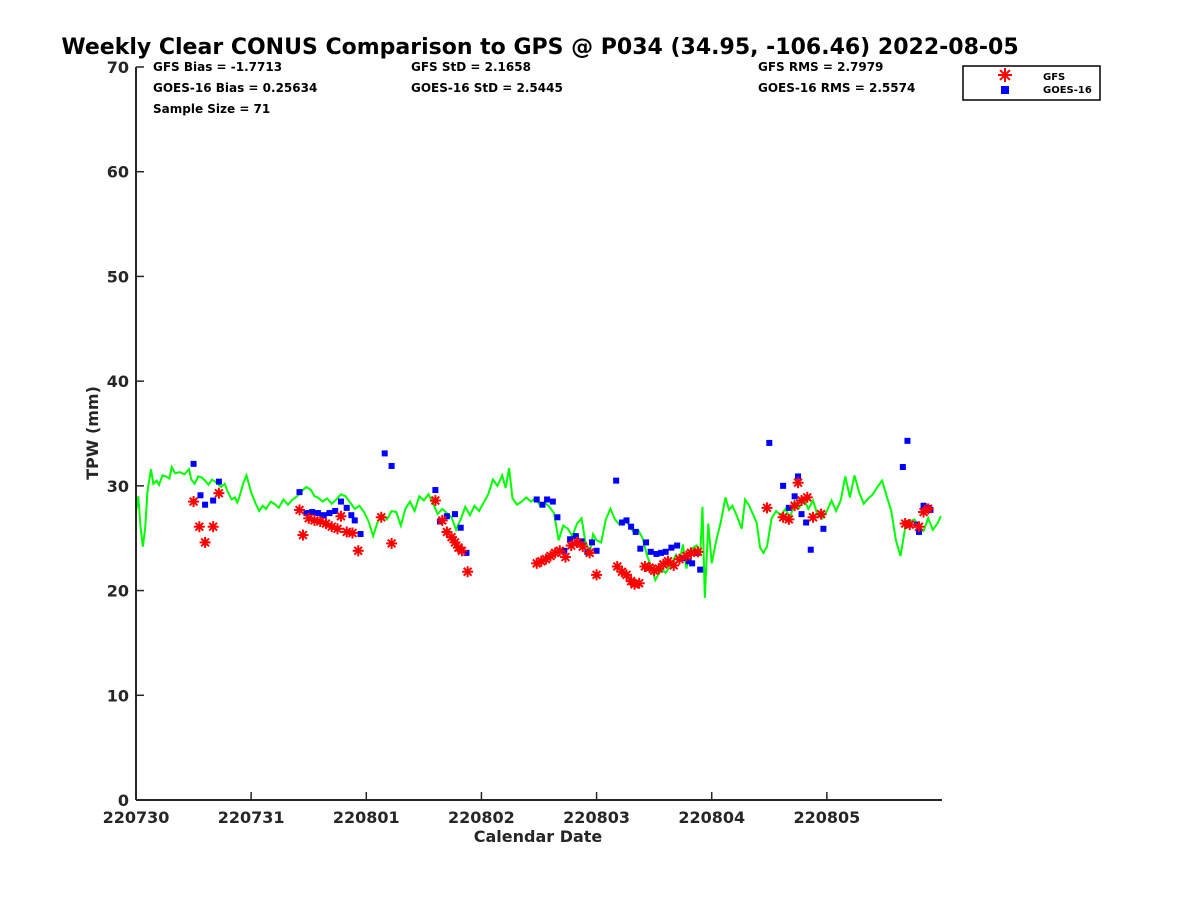 The height and width of the screenshot is (900, 1200). I want to click on gps-series, so click(538, 531).